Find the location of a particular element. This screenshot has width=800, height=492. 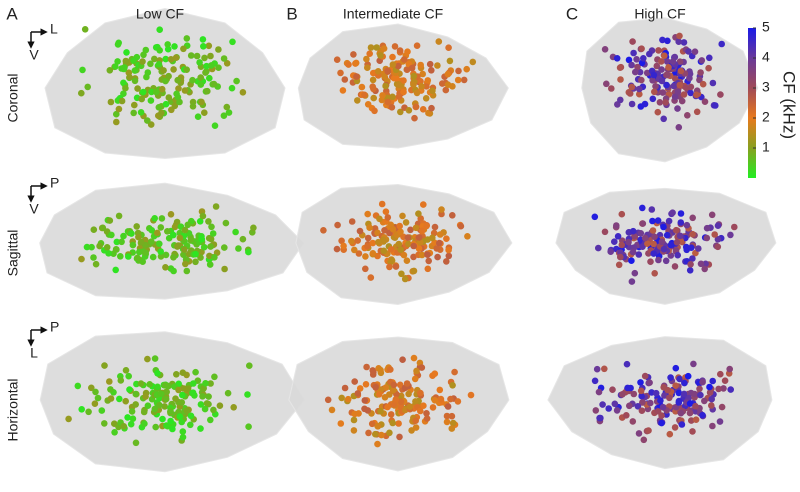

axis-direction: P is located at coordinates (54, 327).